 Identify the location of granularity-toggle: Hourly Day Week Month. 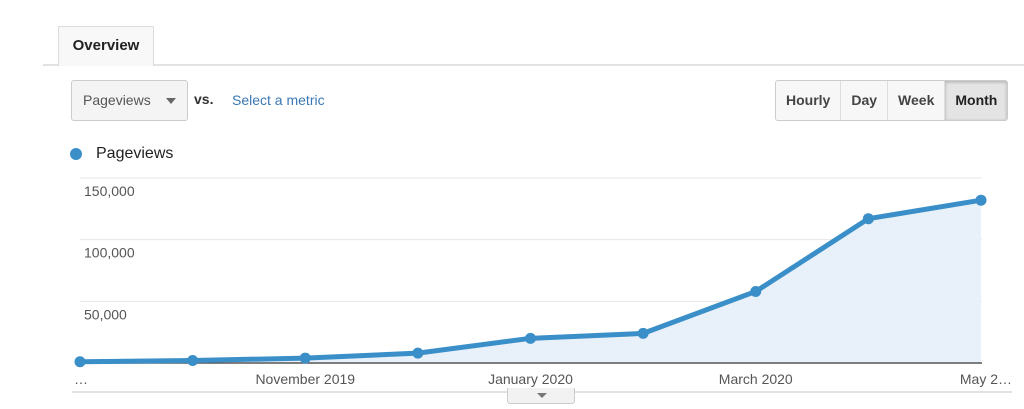
(892, 100).